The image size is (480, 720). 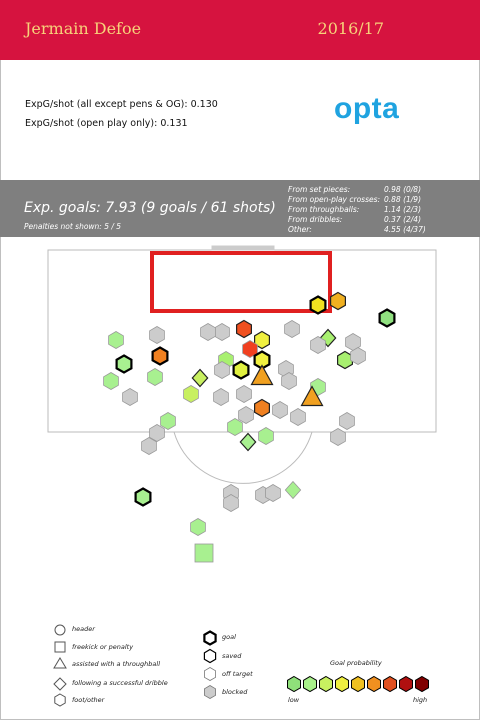 I want to click on breakdown-value: 0.37 (2/4), so click(x=403, y=219).